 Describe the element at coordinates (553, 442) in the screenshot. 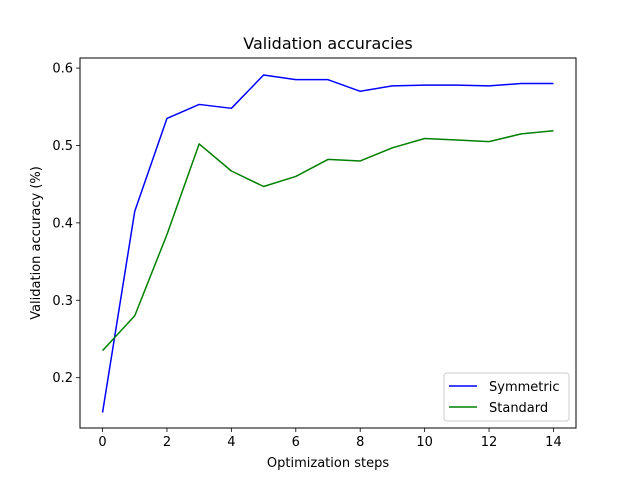

I see `x-tick-label: 14` at that location.